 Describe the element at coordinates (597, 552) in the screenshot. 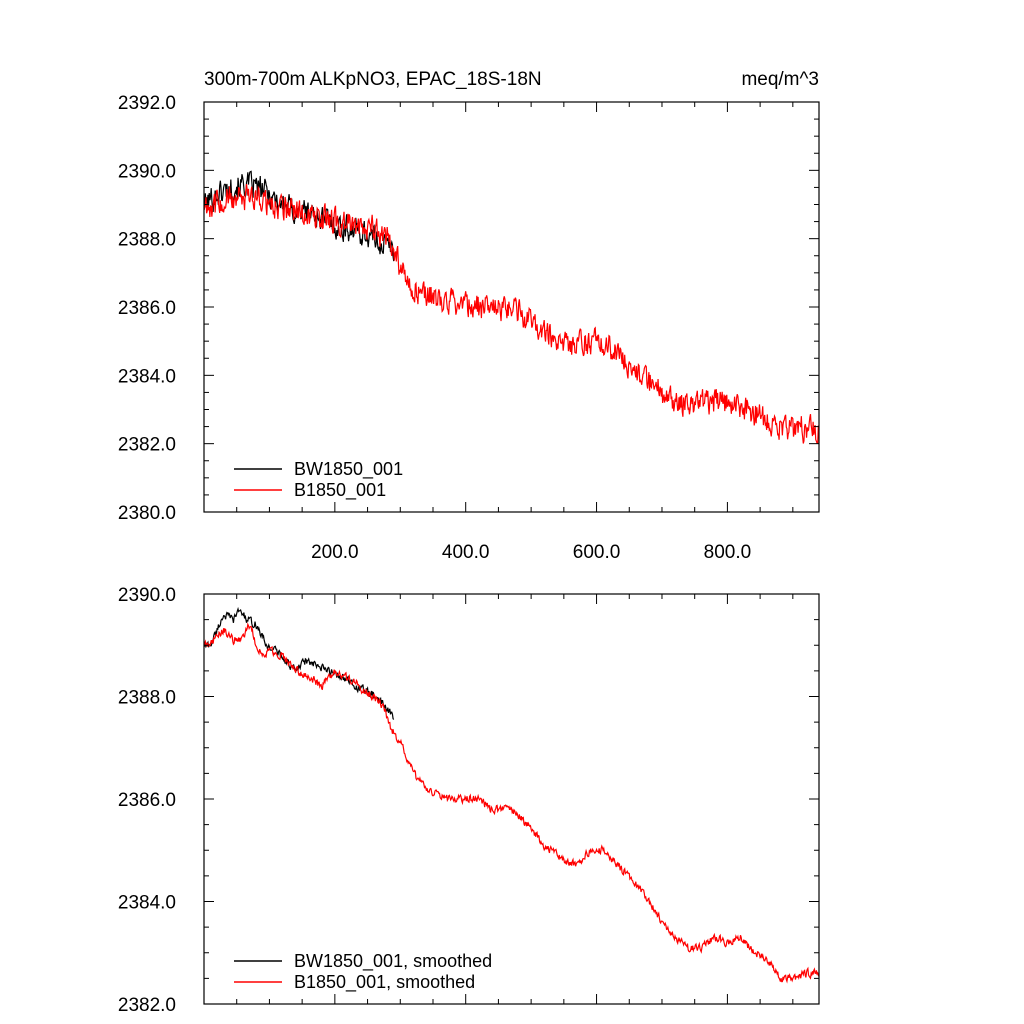

I see `x-tick-label: 600.0` at that location.